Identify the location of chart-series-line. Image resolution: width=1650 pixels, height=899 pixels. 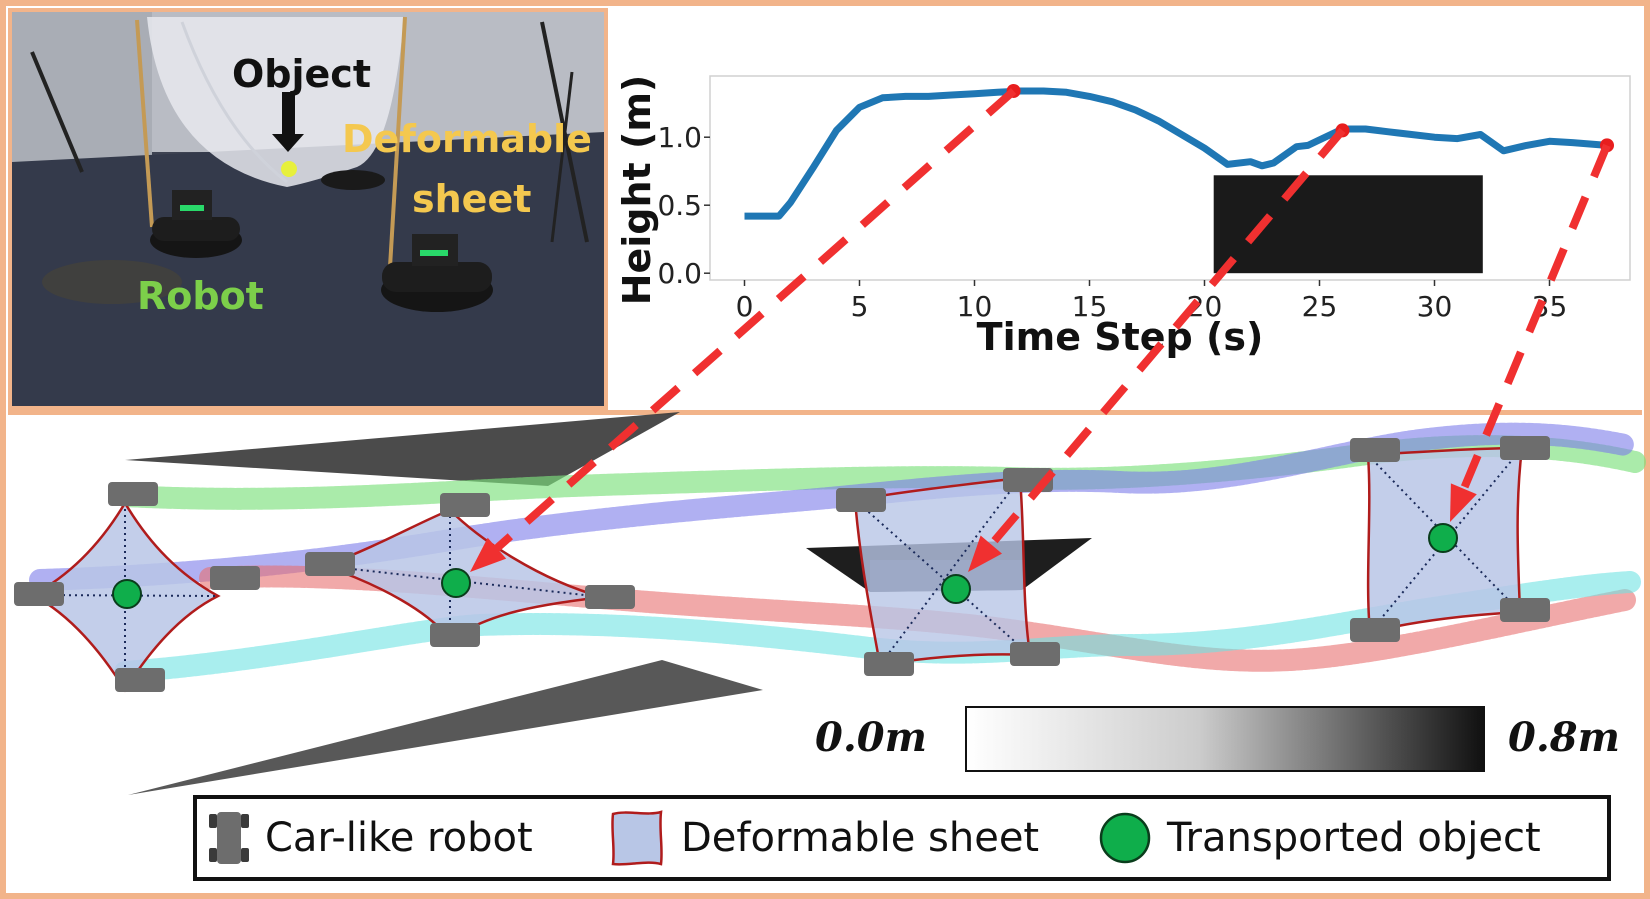
(1176, 153).